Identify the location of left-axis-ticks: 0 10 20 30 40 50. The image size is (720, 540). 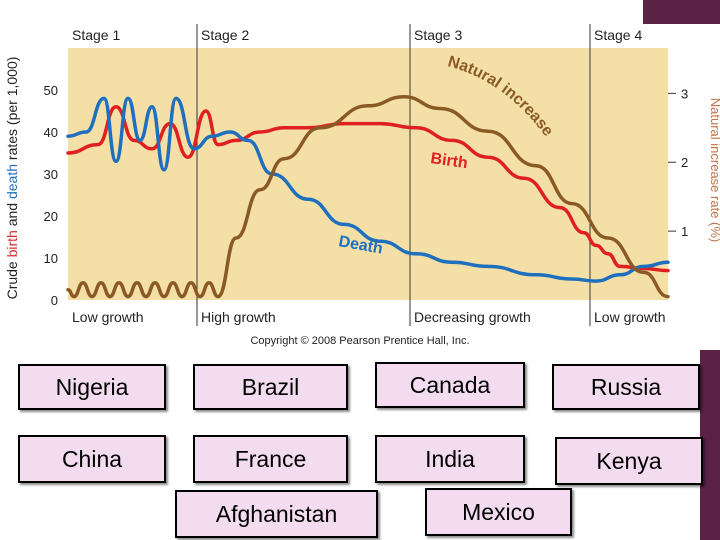
(51, 195).